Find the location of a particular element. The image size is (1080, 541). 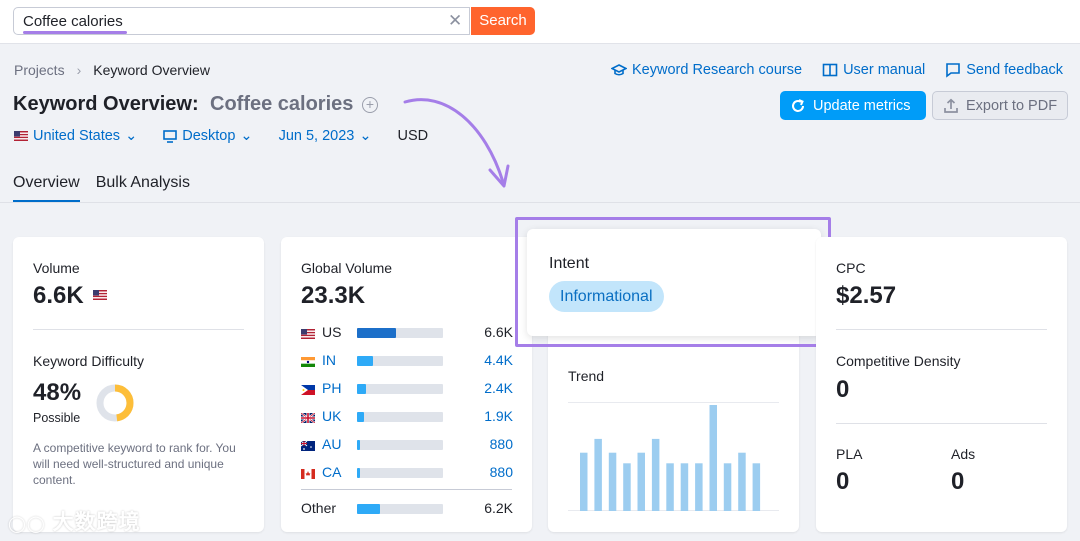

breadcrumb-projects: Projects is located at coordinates (39, 70).